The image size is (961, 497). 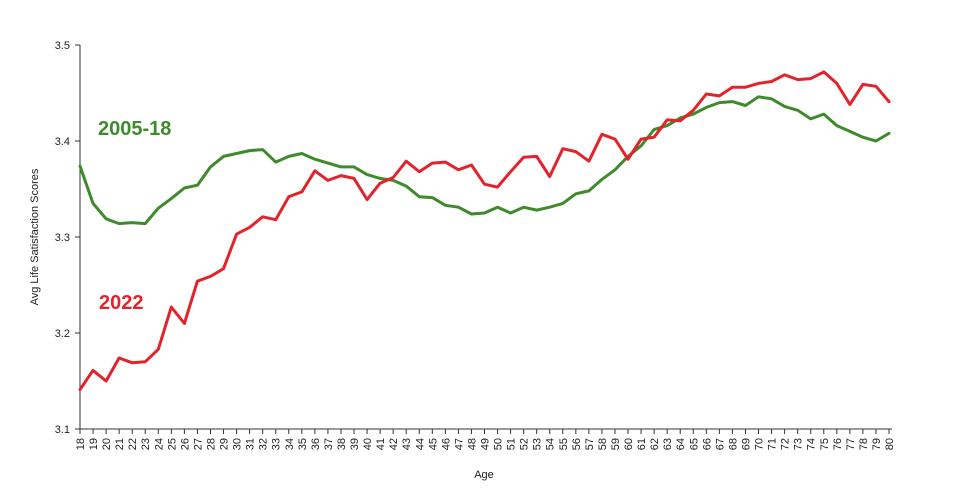 What do you see at coordinates (316, 444) in the screenshot?
I see `x-tick-label: 36` at bounding box center [316, 444].